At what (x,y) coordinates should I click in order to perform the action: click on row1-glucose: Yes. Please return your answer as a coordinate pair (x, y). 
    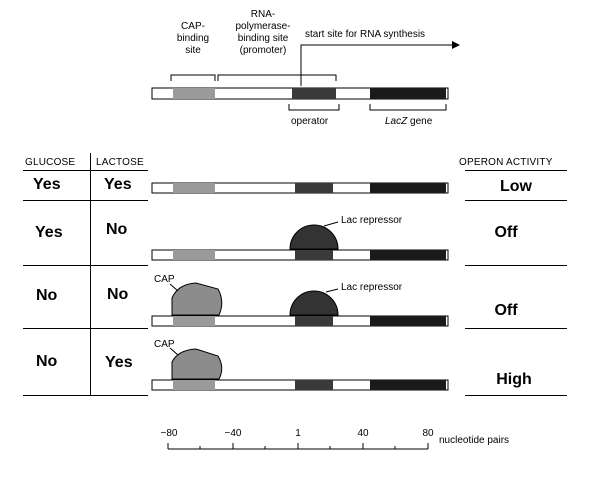
    Looking at the image, I should click on (47, 184).